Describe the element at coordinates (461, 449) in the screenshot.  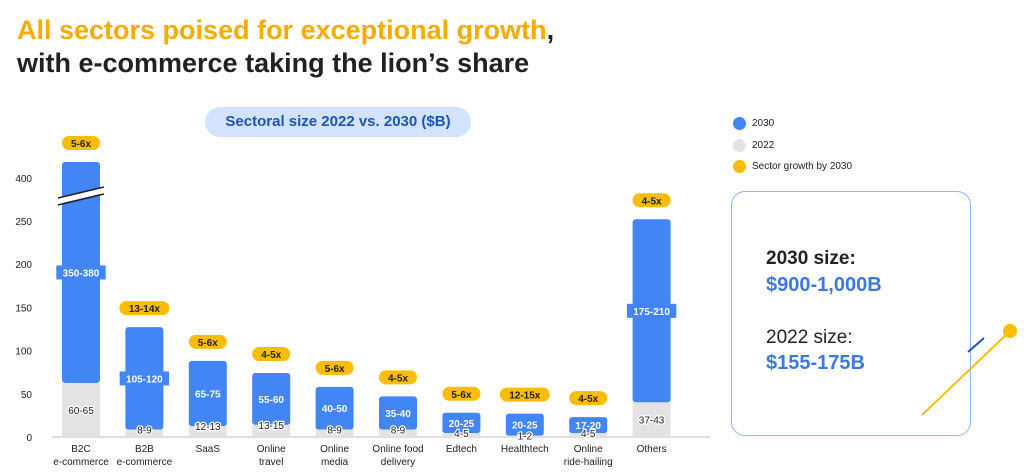
I see `category-label: Edtech` at that location.